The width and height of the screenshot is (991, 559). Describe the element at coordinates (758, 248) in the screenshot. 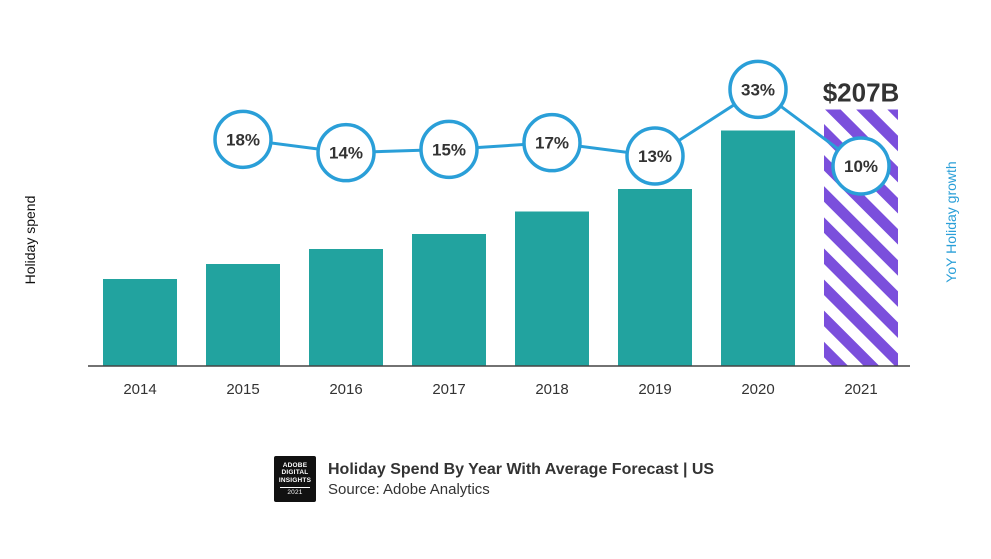

I see `bar-2020` at that location.